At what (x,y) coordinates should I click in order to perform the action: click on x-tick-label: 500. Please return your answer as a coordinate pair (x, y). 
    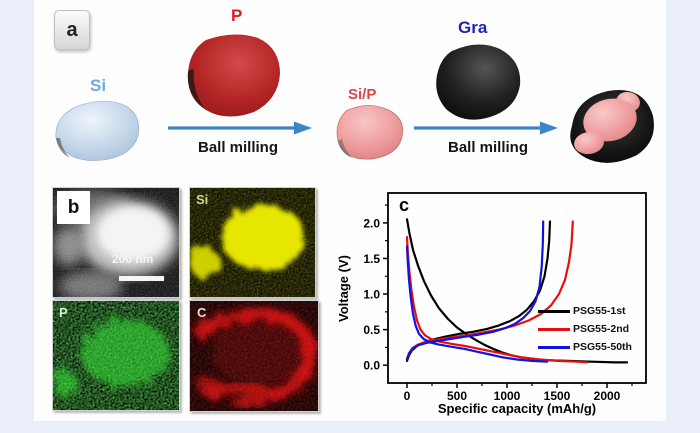
    Looking at the image, I should click on (457, 396).